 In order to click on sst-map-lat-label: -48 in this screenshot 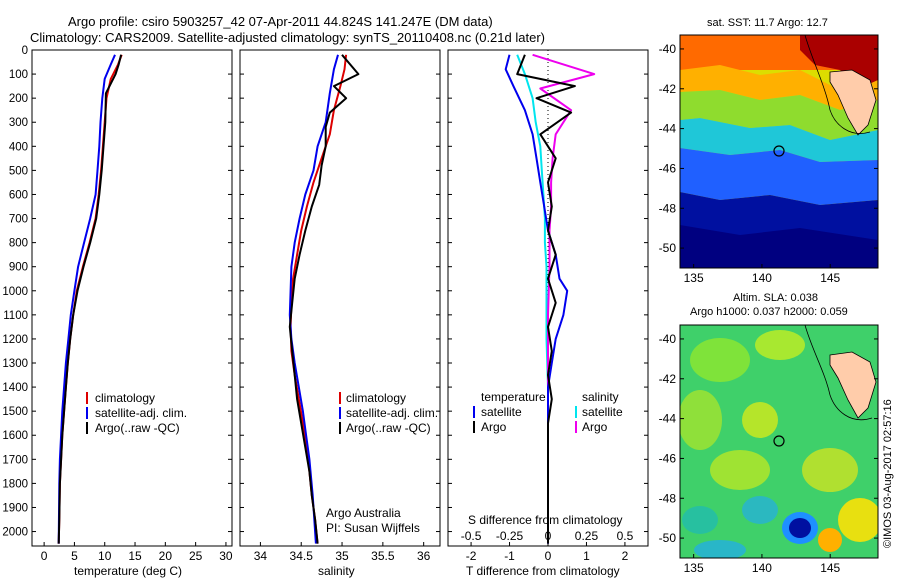, I will do `click(668, 208)`.